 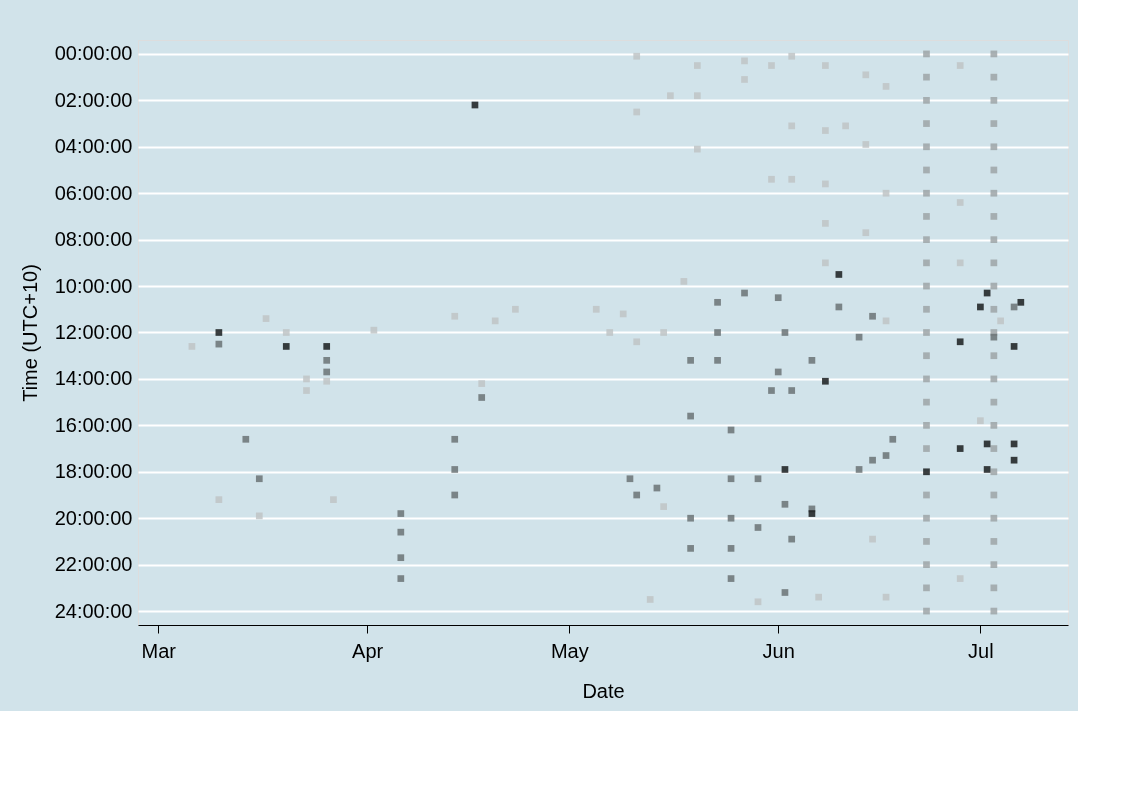 I want to click on y-tick-label: 22:00:00, so click(x=93, y=564).